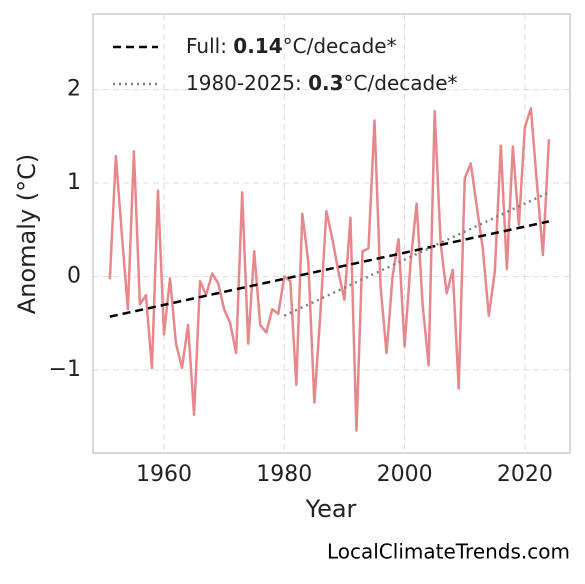 This screenshot has width=585, height=584. What do you see at coordinates (448, 552) in the screenshot?
I see `watermark: LocalClimateTrends.com` at bounding box center [448, 552].